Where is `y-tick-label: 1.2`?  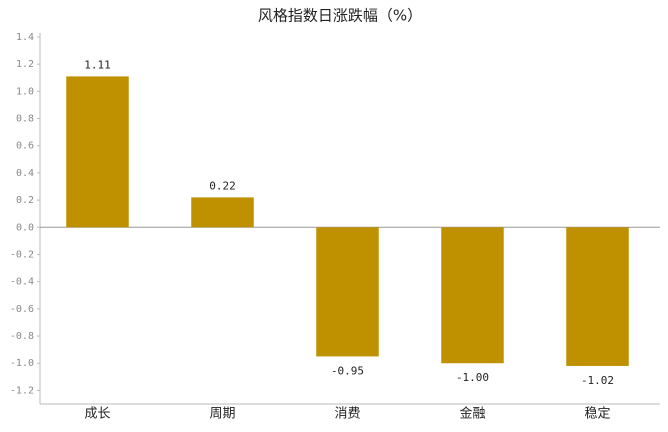
y-tick-label: 1.2 is located at coordinates (25, 64).